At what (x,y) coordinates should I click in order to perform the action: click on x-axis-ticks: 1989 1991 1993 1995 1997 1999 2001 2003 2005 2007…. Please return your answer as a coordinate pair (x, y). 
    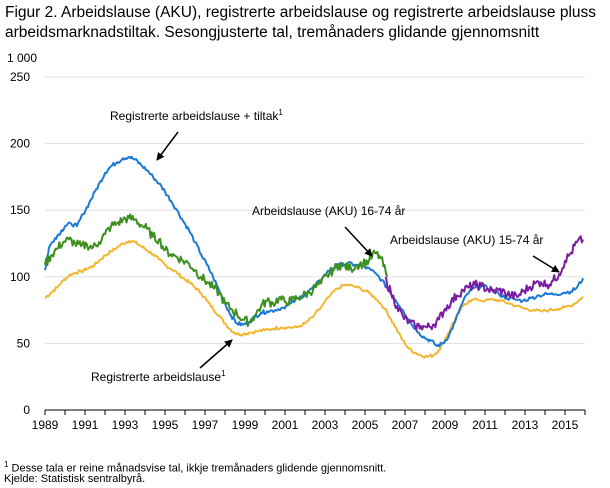
    Looking at the image, I should click on (309, 420).